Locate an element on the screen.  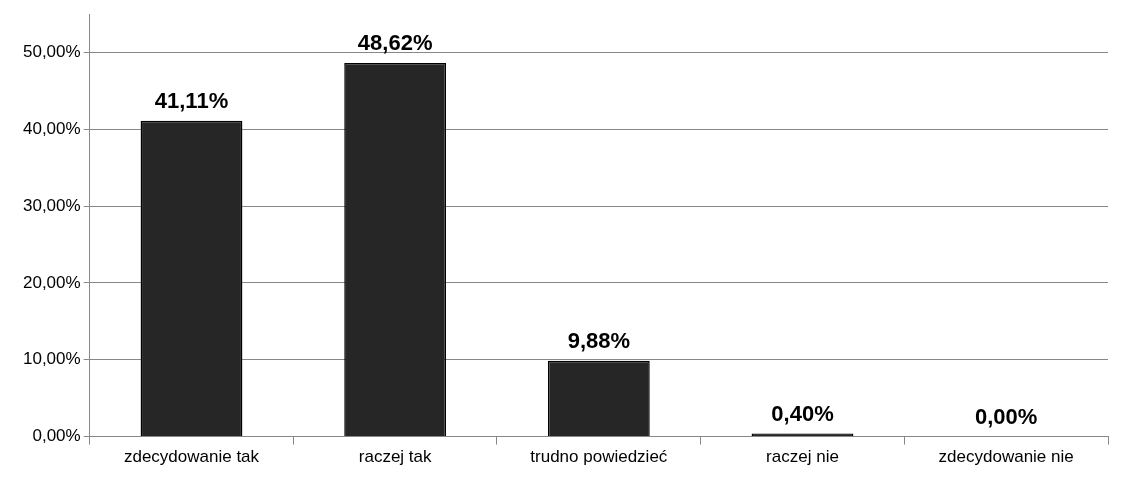
y-tick-label: 40,00% is located at coordinates (51, 128).